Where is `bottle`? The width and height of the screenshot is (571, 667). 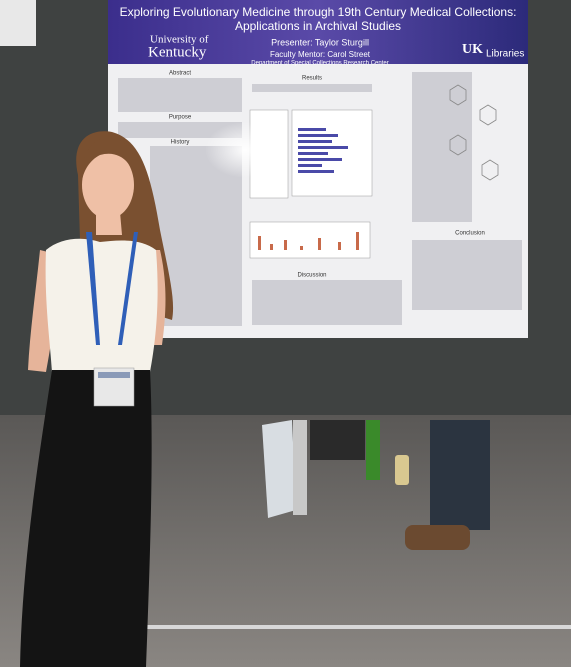 bottle is located at coordinates (402, 470).